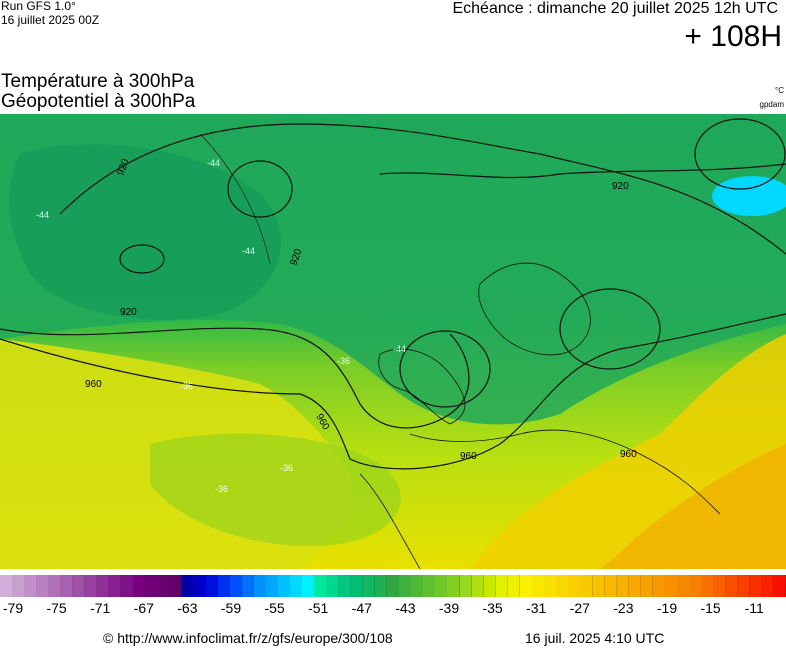 This screenshot has width=786, height=648. I want to click on colorbar-tick-label: -51, so click(318, 608).